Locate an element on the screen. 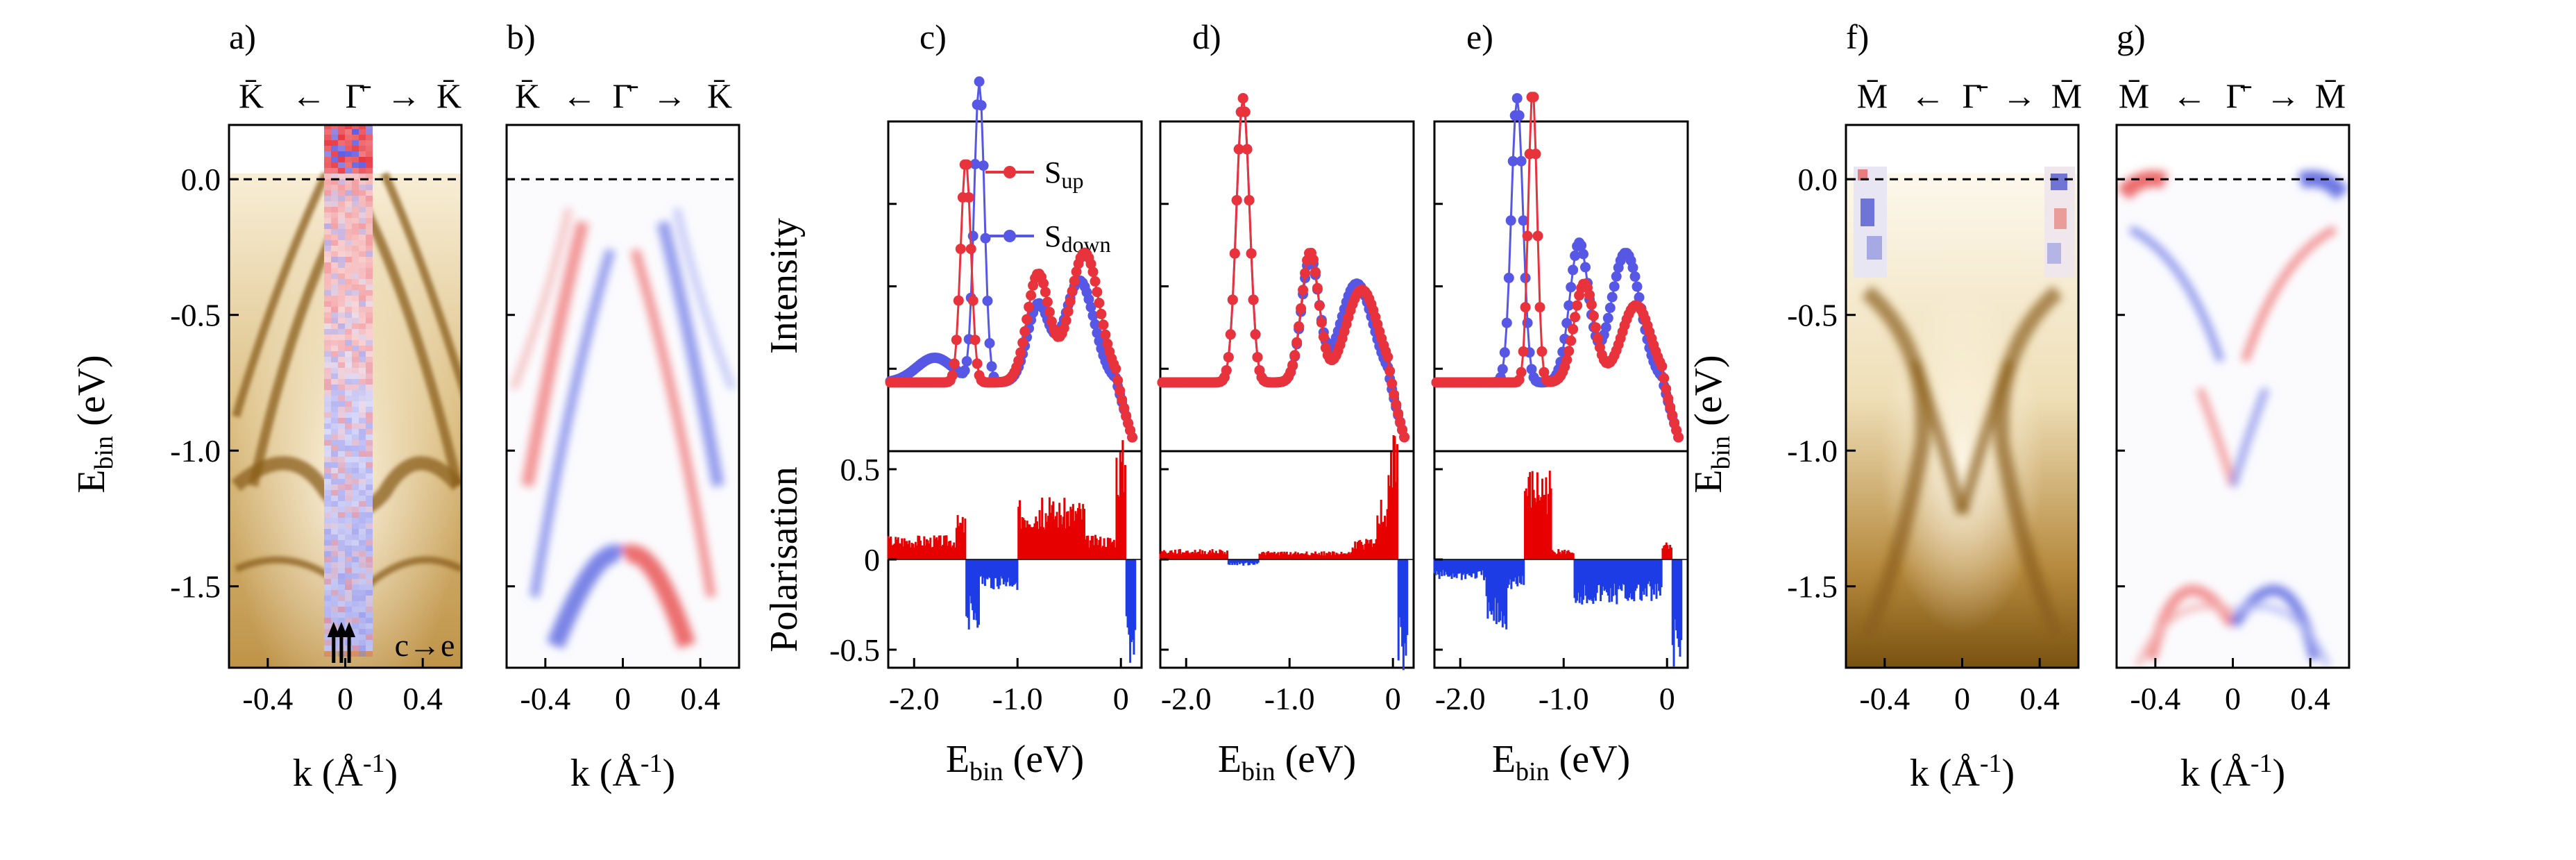 Image resolution: width=2576 pixels, height=860 pixels. y-tick-label: -1.5 is located at coordinates (1812, 587).